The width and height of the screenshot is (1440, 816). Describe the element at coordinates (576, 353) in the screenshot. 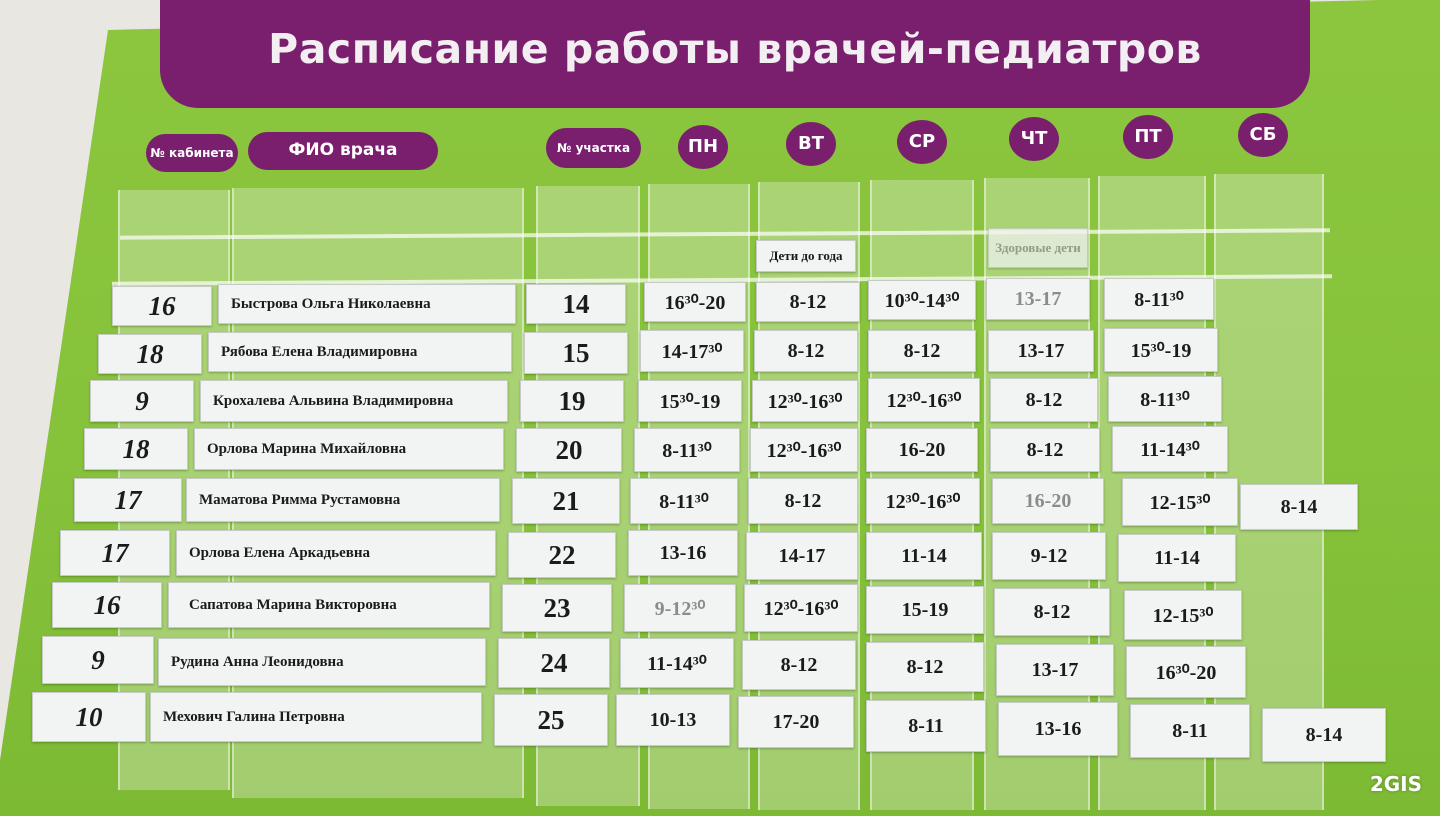

I see `uchastok-cell: 15` at that location.